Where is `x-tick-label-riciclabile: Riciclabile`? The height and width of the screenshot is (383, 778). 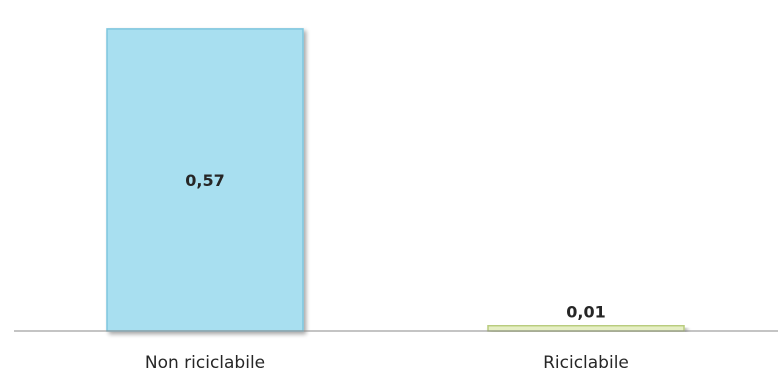
x-tick-label-riciclabile: Riciclabile is located at coordinates (586, 363).